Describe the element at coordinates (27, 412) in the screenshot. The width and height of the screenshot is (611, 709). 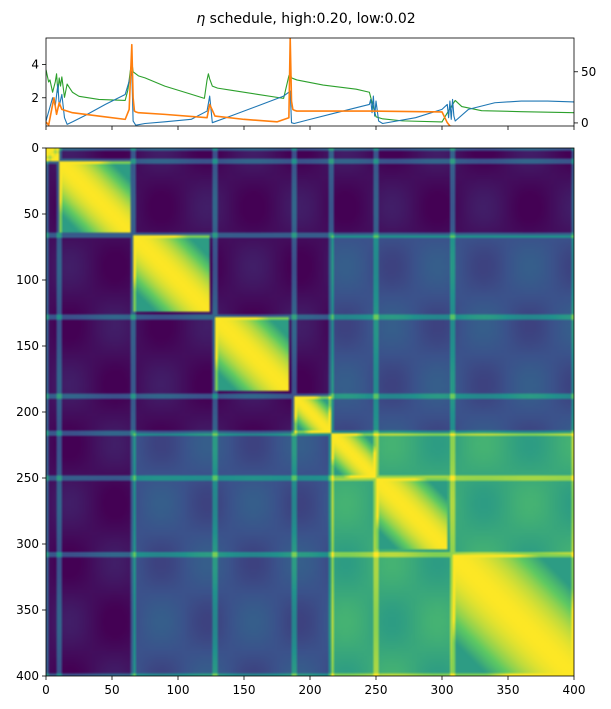
I see `heatmap-y-tick-label: 200` at that location.